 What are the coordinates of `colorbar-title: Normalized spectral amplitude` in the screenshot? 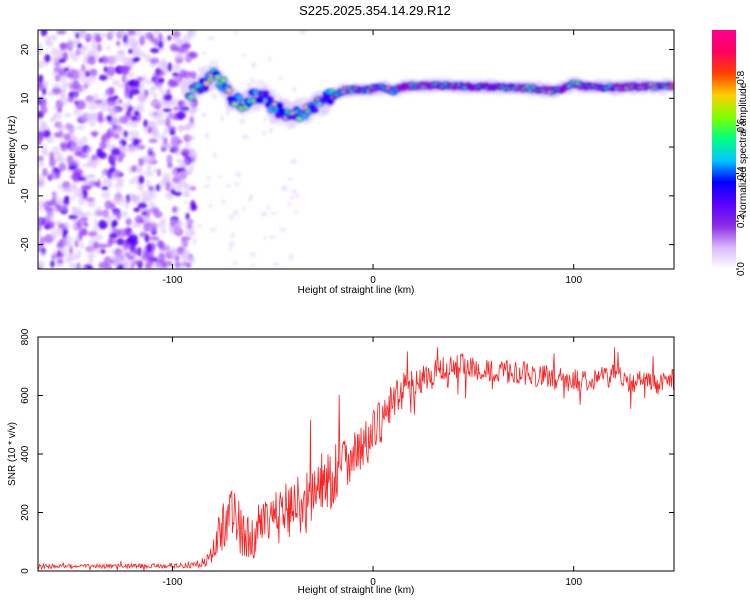 It's located at (743, 149).